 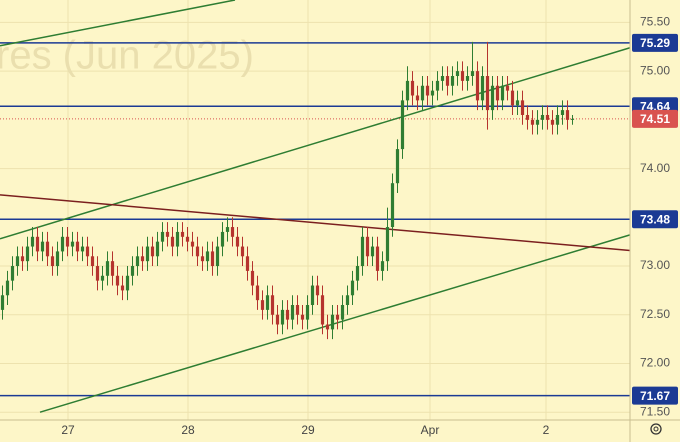 I want to click on y-tick-label: 72.50, so click(x=655, y=314).